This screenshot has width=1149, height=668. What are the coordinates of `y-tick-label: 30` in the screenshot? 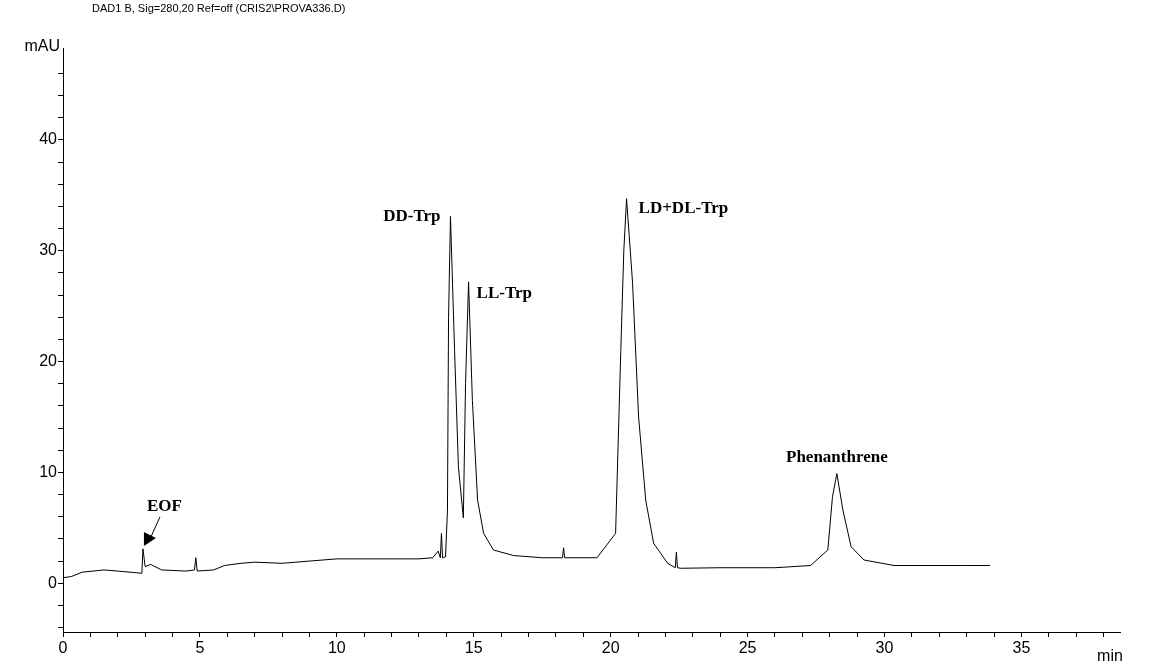 It's located at (48, 250).